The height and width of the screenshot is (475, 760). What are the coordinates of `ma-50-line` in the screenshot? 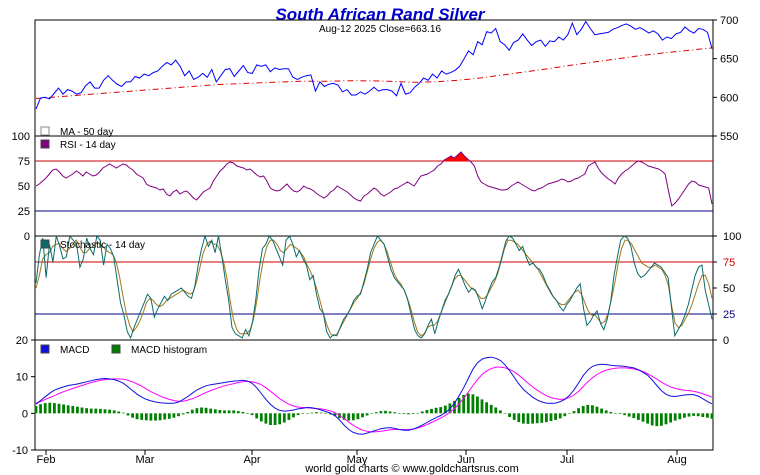 It's located at (374, 73).